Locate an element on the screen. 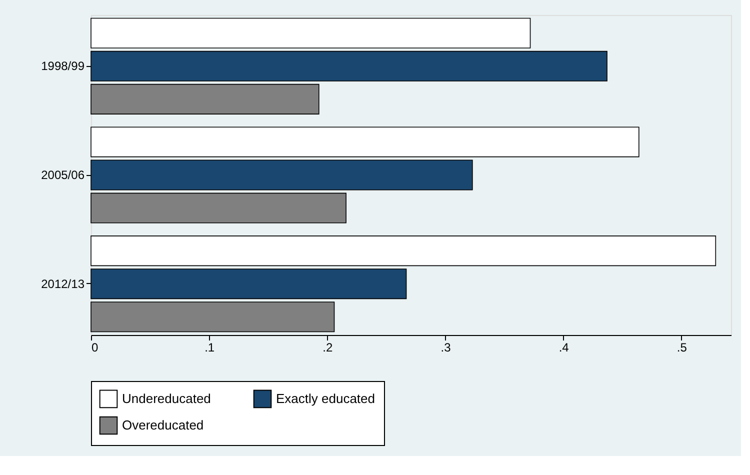 The image size is (750, 475). x-tick-label: 0 is located at coordinates (95, 347).